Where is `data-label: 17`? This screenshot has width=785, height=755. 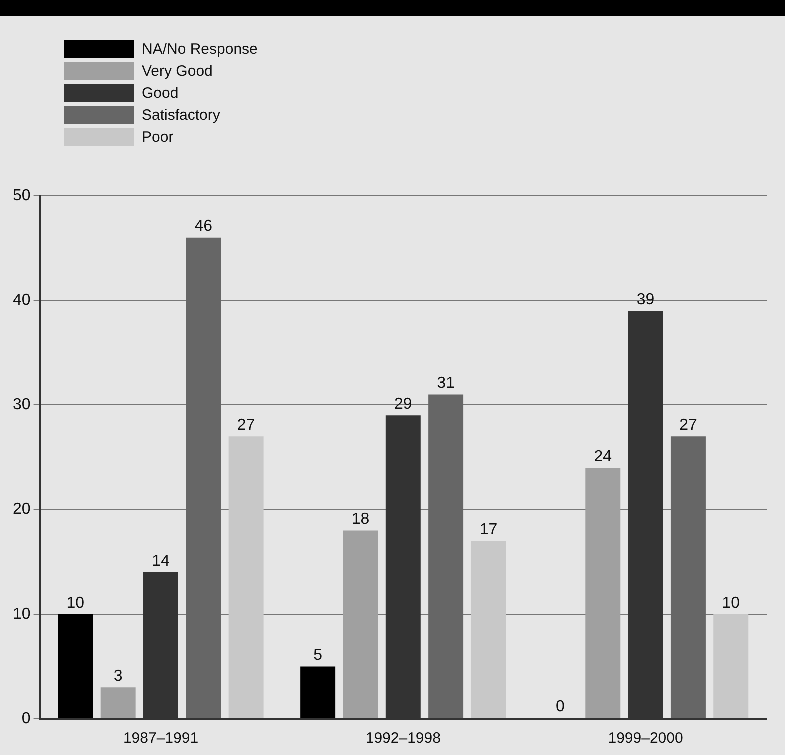
data-label: 17 is located at coordinates (489, 530).